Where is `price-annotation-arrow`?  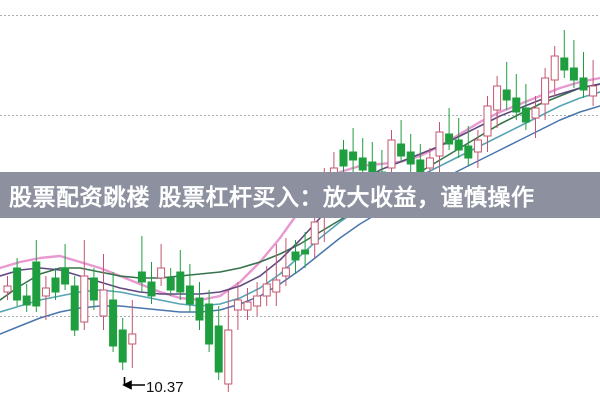 price-annotation-arrow is located at coordinates (133, 383).